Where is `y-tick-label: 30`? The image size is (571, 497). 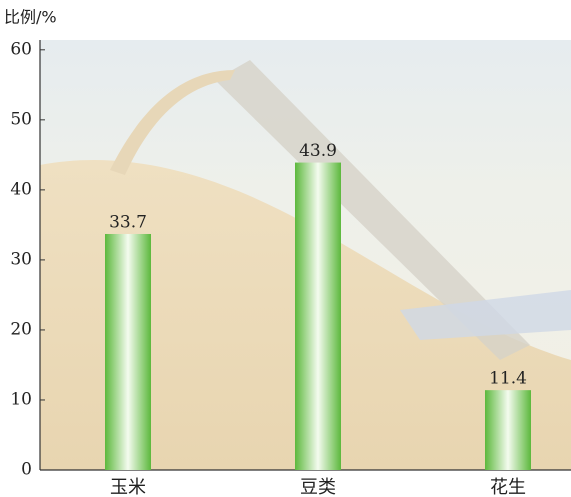 y-tick-label: 30 is located at coordinates (21, 259).